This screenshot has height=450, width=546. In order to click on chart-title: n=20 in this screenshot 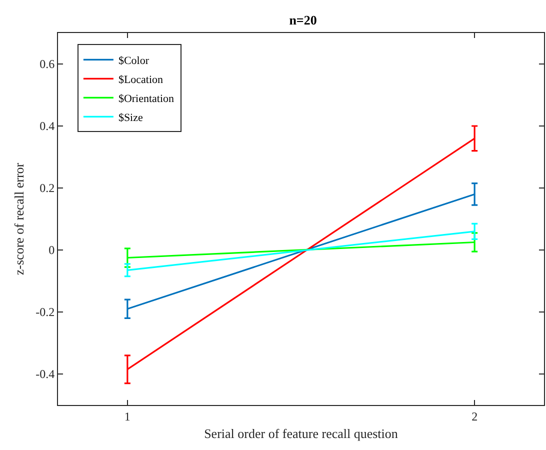, I will do `click(303, 20)`.